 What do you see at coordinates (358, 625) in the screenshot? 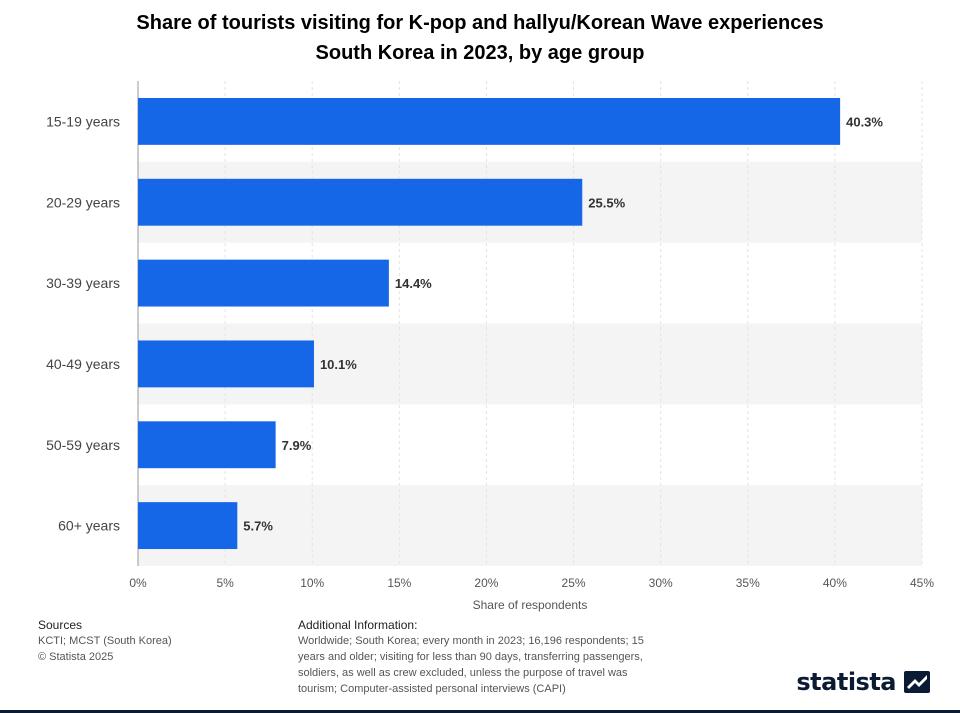
I see `additional-info-heading: Additional Information:` at bounding box center [358, 625].